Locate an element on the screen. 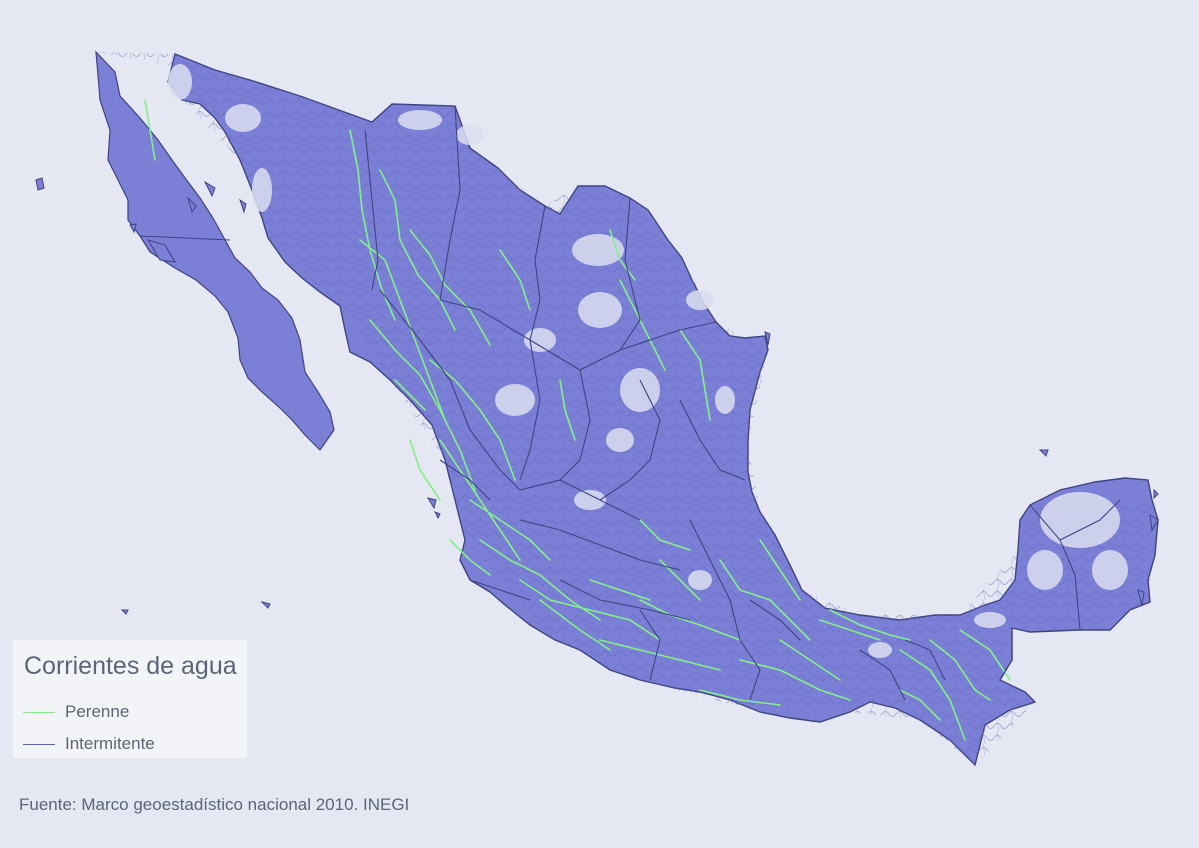 The image size is (1199, 848). map-legend: Corrientes de agua Perenne Intermitente is located at coordinates (130, 699).